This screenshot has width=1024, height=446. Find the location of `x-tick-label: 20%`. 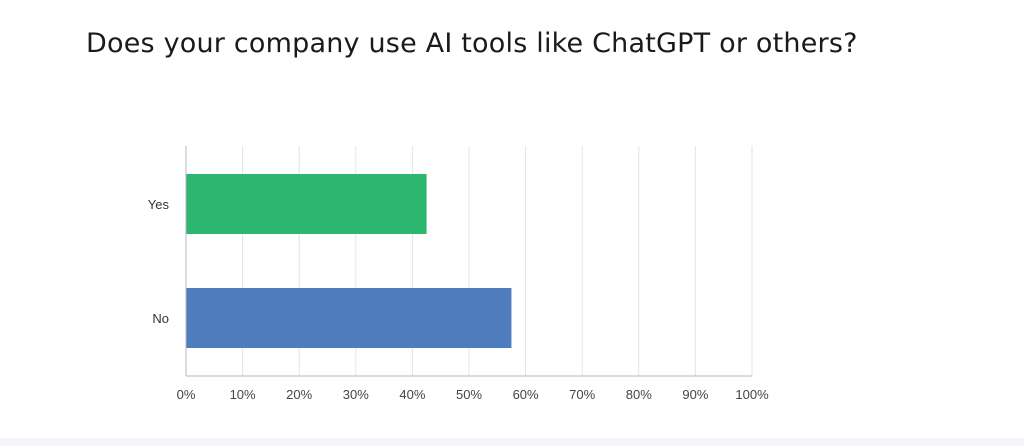

x-tick-label: 20% is located at coordinates (299, 394).